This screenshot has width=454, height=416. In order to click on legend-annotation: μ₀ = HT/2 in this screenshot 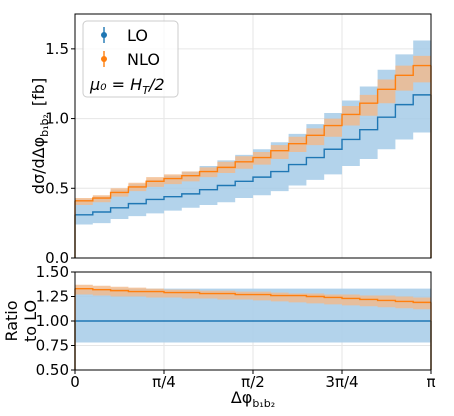, I will do `click(127, 86)`.